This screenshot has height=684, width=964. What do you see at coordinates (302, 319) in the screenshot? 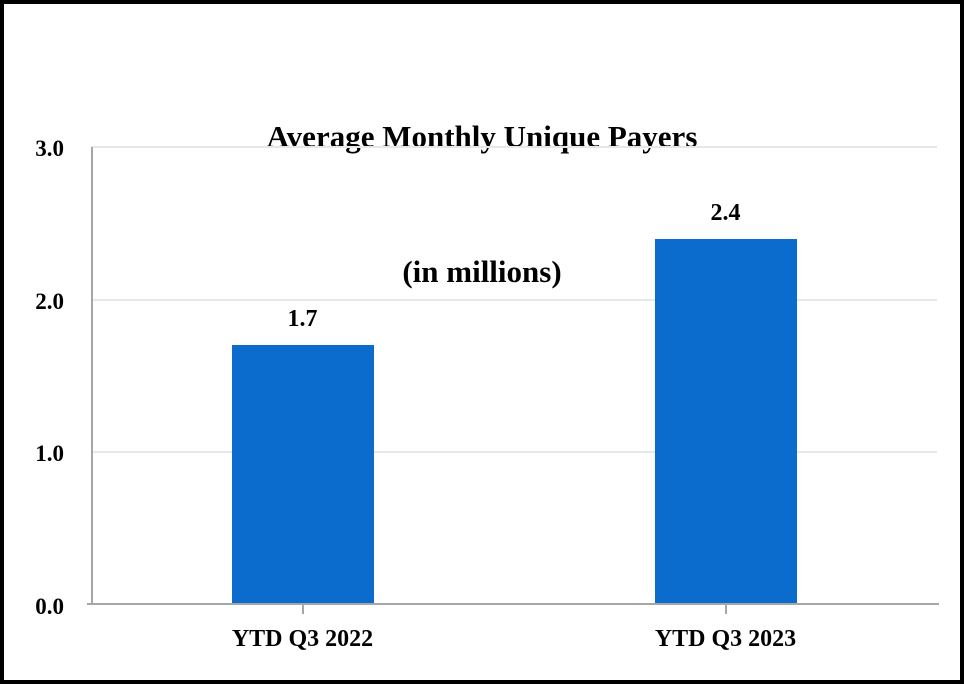
I see `bar-value-label: 1.7` at bounding box center [302, 319].